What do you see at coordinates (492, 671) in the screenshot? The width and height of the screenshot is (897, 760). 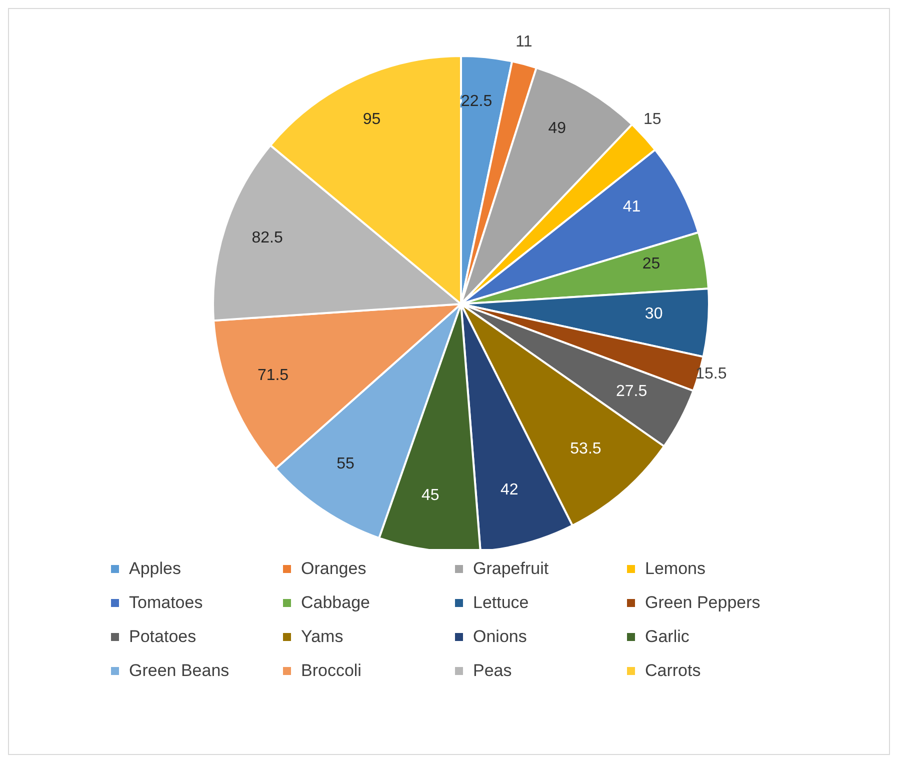 I see `legend-label: Peas` at bounding box center [492, 671].